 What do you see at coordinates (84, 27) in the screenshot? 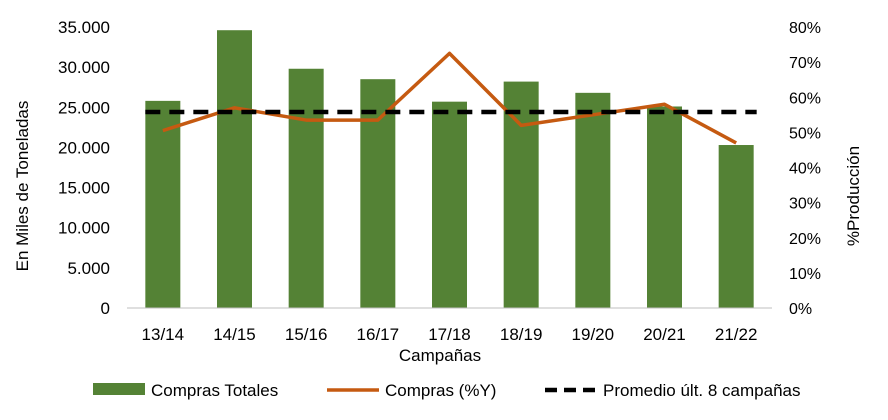
I see `y-tick-label: 35.000` at bounding box center [84, 27].